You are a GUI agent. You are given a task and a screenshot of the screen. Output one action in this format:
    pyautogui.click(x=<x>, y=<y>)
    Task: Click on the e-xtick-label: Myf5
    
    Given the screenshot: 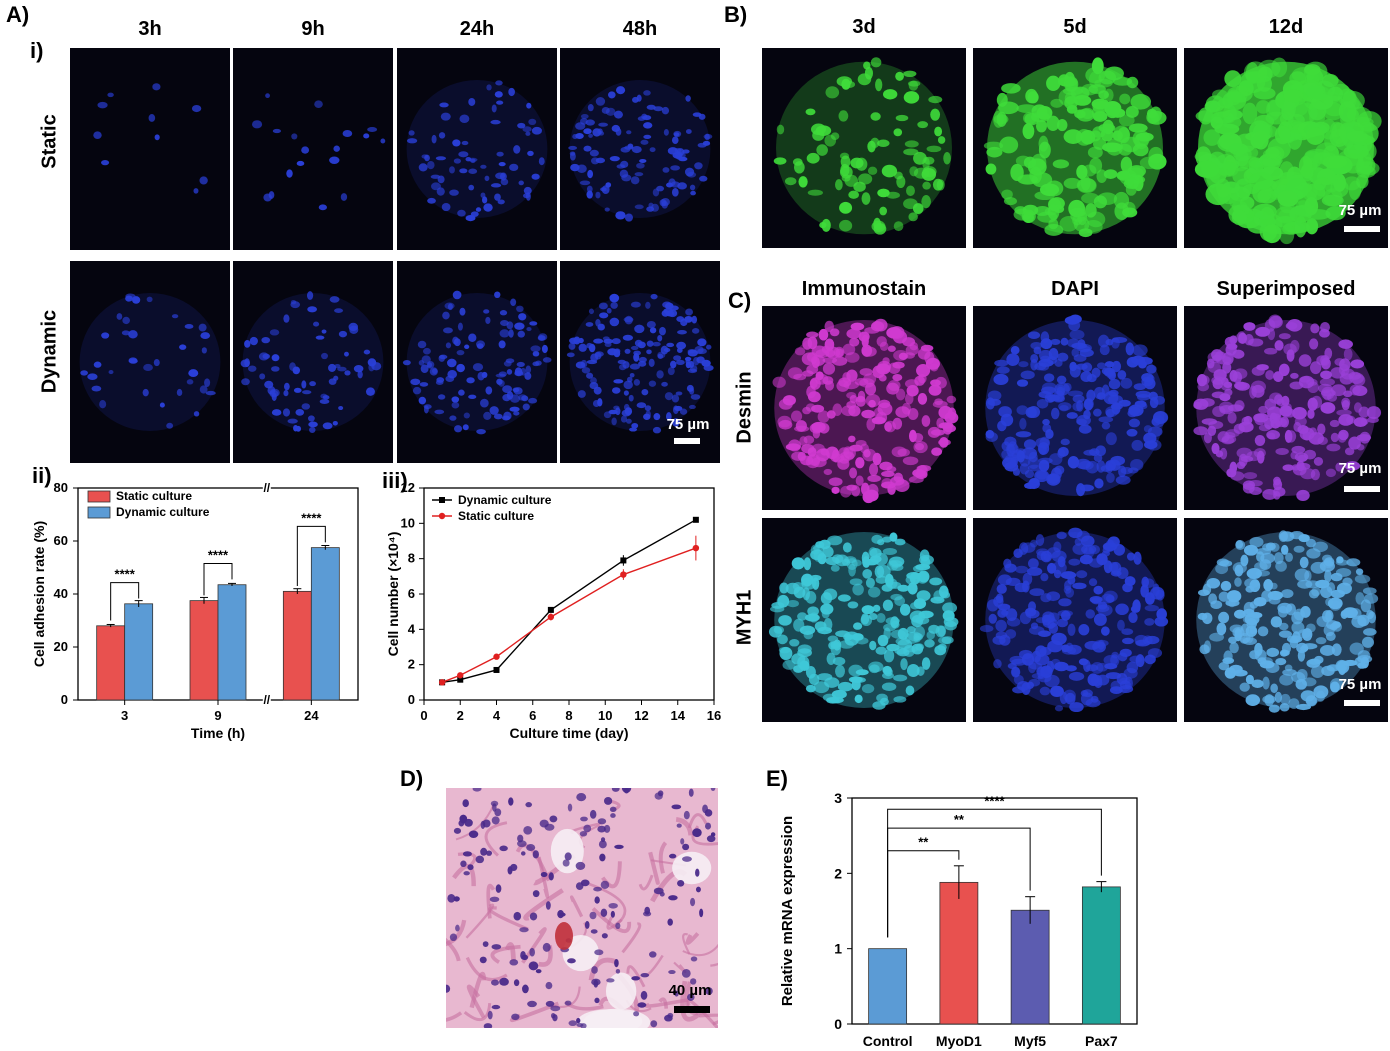 What is the action you would take?
    pyautogui.click(x=1030, y=1041)
    